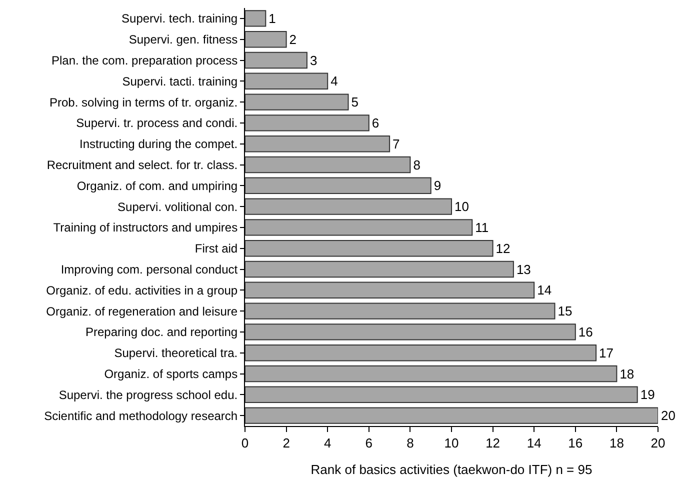 Image resolution: width=682 pixels, height=483 pixels. What do you see at coordinates (376, 122) in the screenshot?
I see `data-label: 6` at bounding box center [376, 122].